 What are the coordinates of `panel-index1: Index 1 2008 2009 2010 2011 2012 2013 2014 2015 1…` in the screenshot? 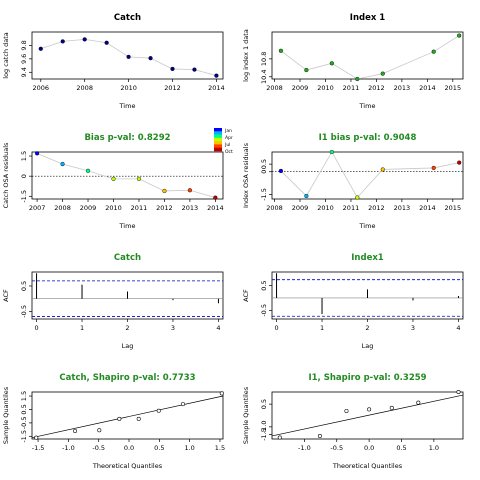 It's located at (353, 61).